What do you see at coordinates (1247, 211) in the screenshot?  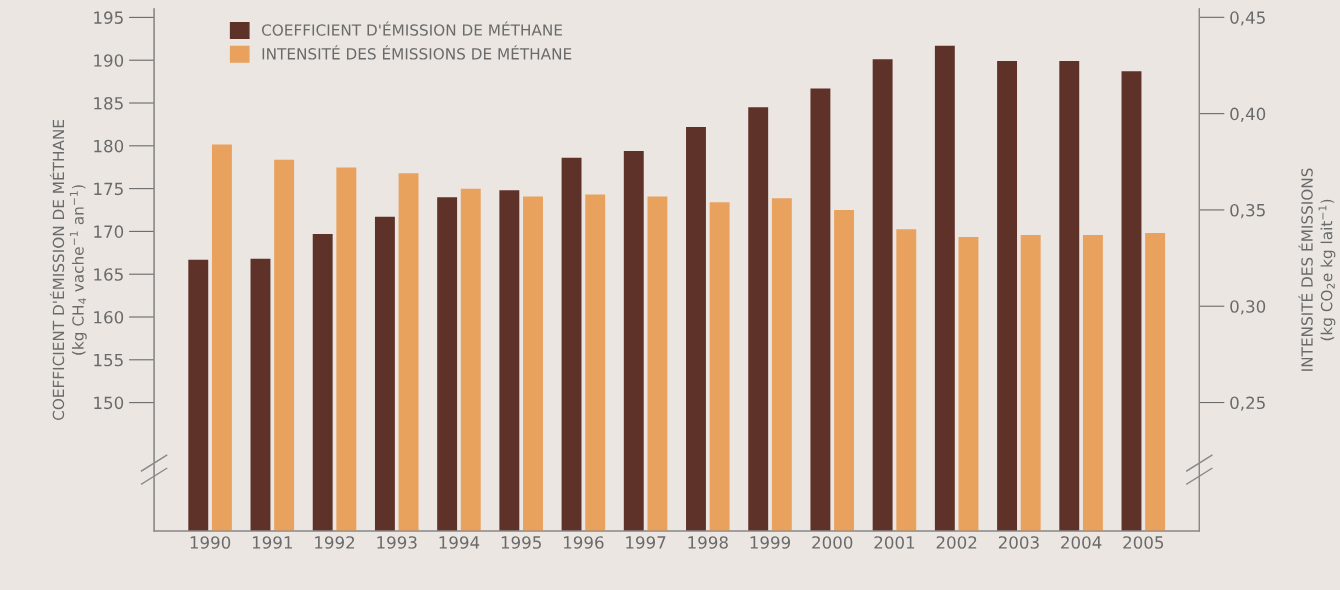 I see `y2-tick-label: 0,35` at bounding box center [1247, 211].